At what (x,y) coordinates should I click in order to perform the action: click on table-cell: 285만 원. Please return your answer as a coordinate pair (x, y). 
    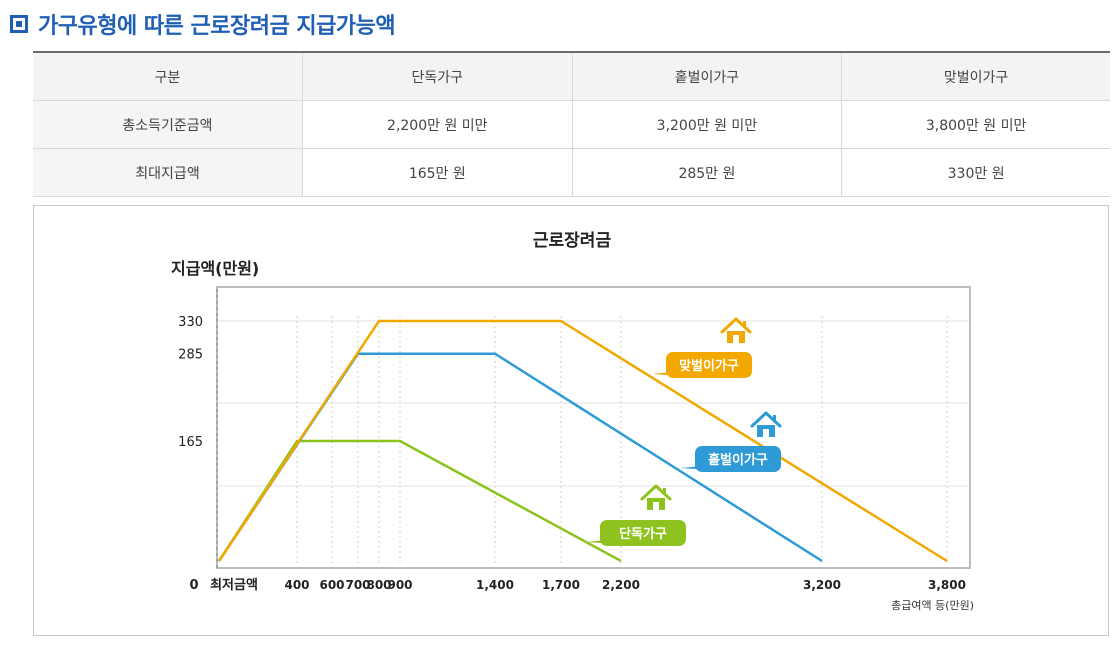
    Looking at the image, I should click on (707, 172).